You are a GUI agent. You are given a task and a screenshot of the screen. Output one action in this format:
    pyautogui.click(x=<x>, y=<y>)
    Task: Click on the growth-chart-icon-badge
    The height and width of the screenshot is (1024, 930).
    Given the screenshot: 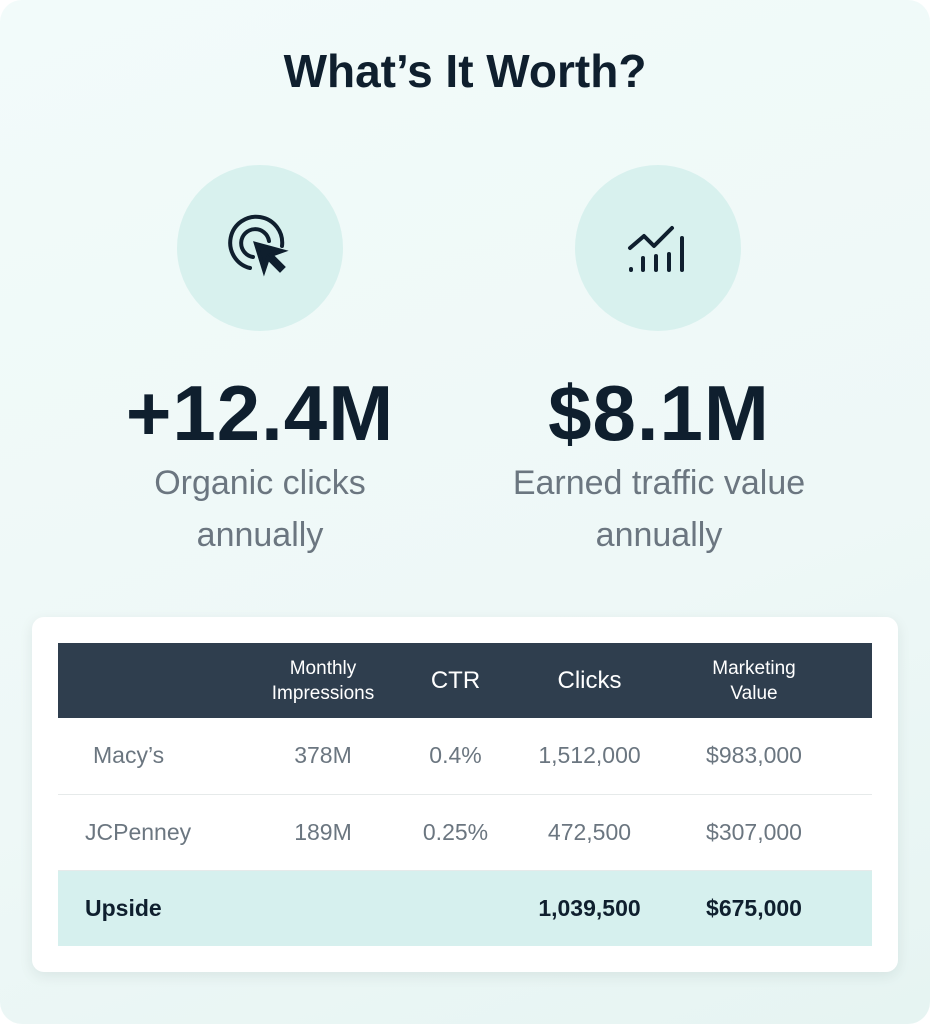 What is the action you would take?
    pyautogui.click(x=658, y=248)
    